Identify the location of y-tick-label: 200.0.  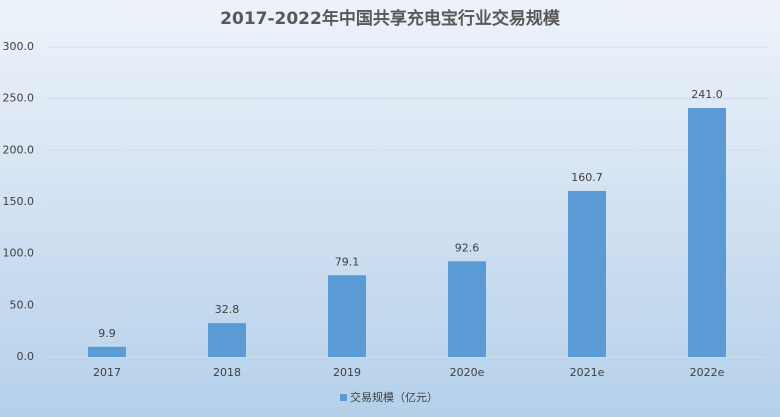
(19, 149).